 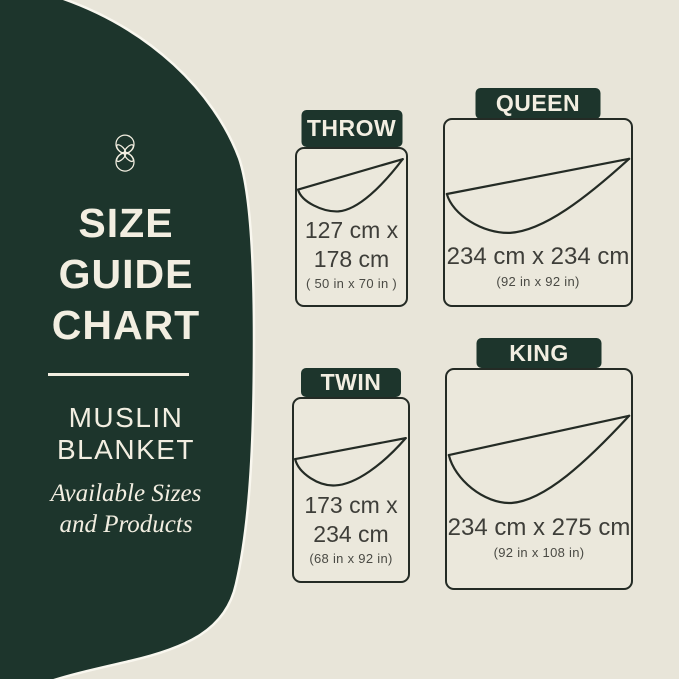 I want to click on metric-dimension: 234 cm x 234 cm, so click(x=538, y=256).